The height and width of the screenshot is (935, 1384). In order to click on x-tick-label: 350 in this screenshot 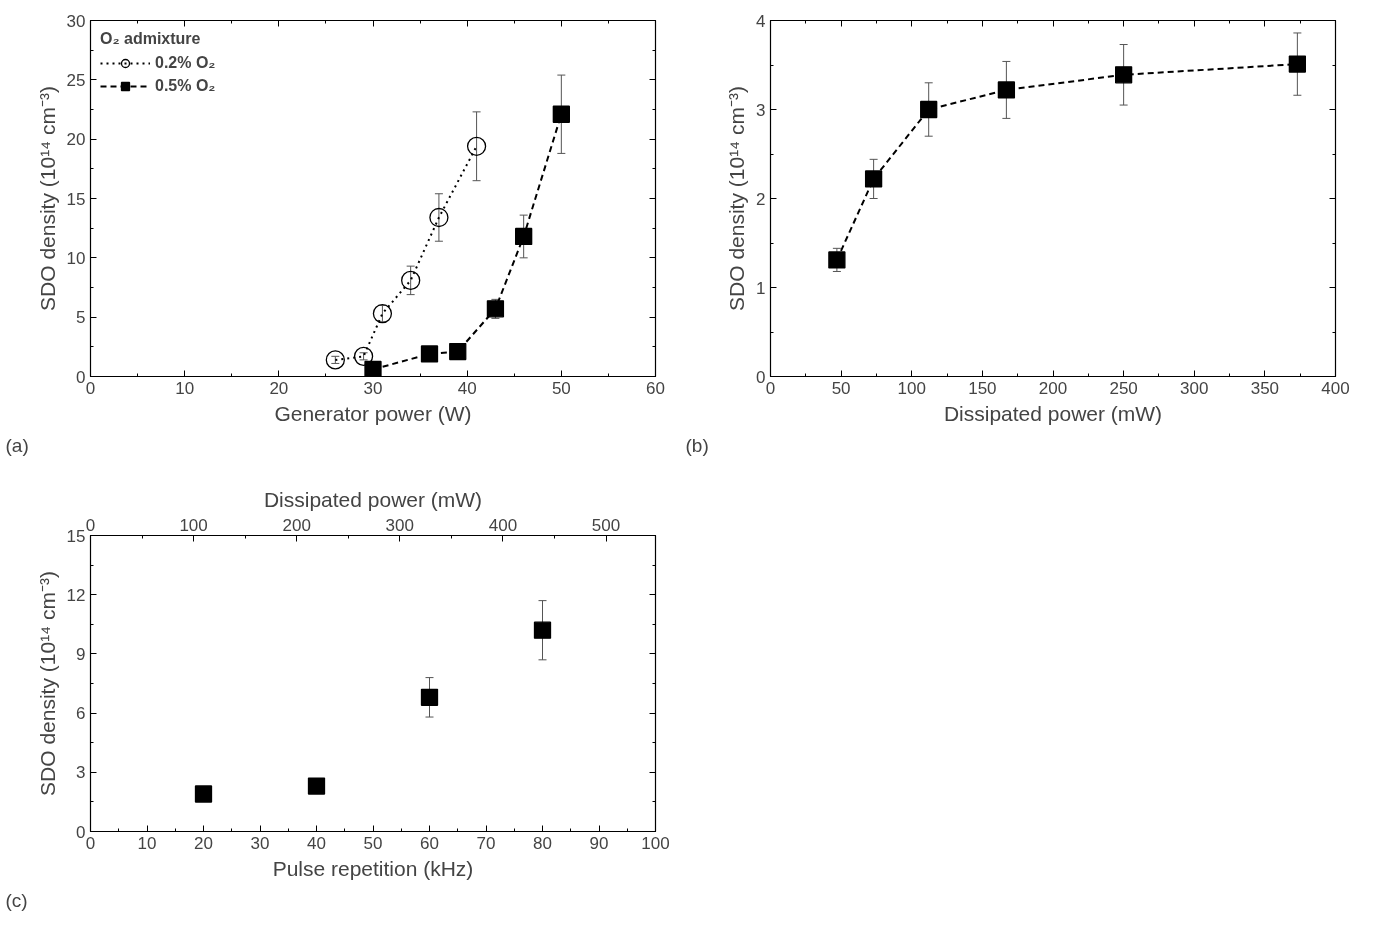, I will do `click(1265, 388)`.